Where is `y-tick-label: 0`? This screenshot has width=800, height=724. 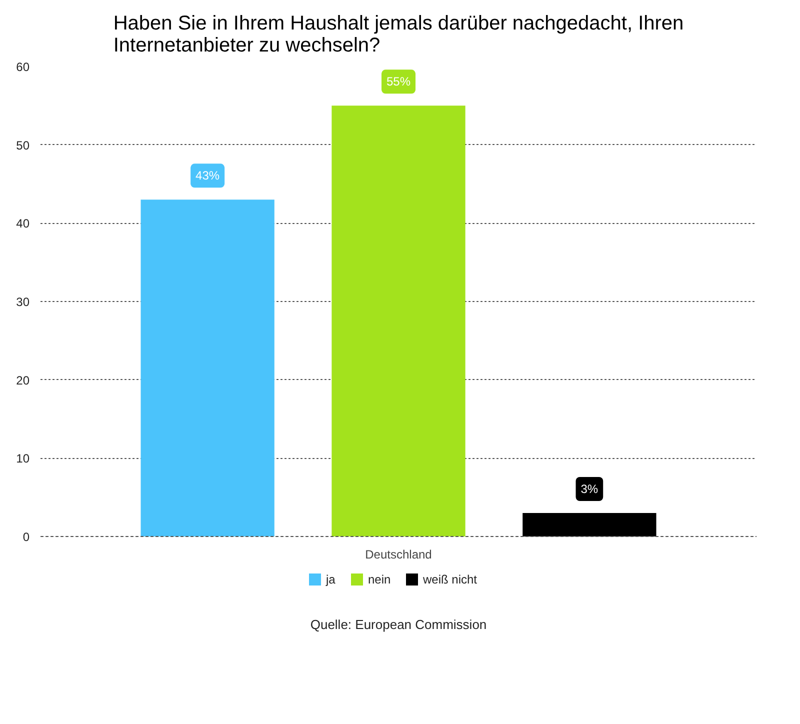
y-tick-label: 0 is located at coordinates (26, 537).